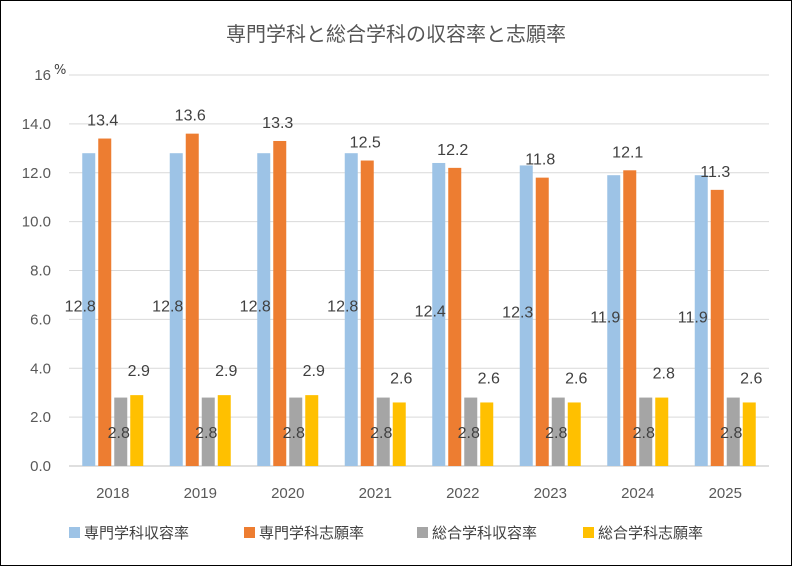 The image size is (792, 566). What do you see at coordinates (550, 493) in the screenshot?
I see `x-tick-label: 2023` at bounding box center [550, 493].